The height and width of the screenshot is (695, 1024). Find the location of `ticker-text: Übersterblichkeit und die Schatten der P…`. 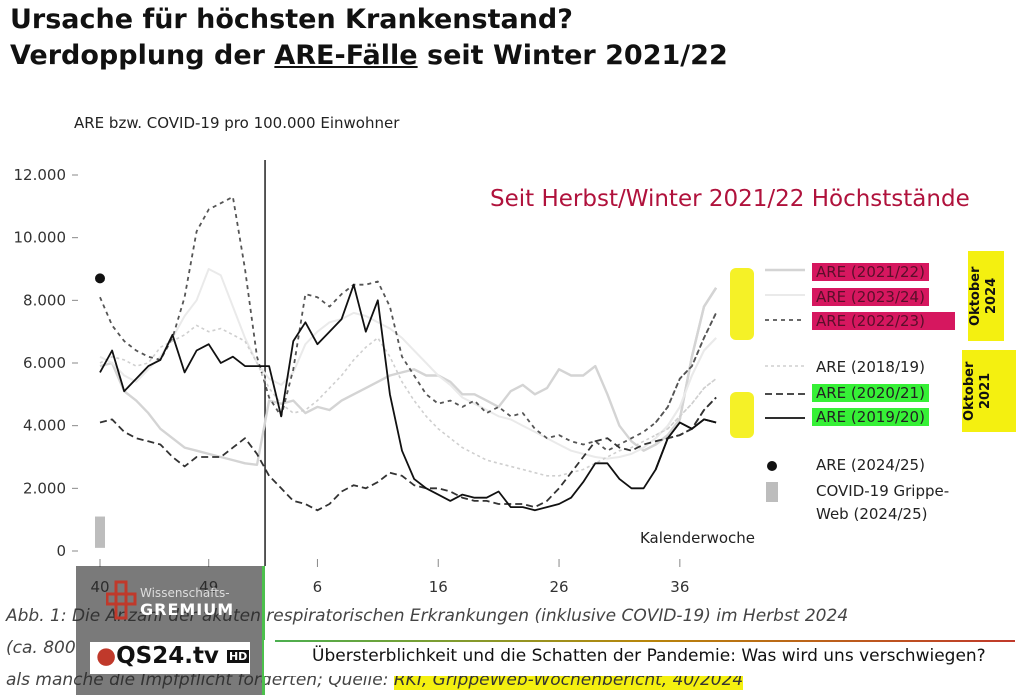

ticker-text: Übersterblichkeit und die Schatten der P… is located at coordinates (649, 656).